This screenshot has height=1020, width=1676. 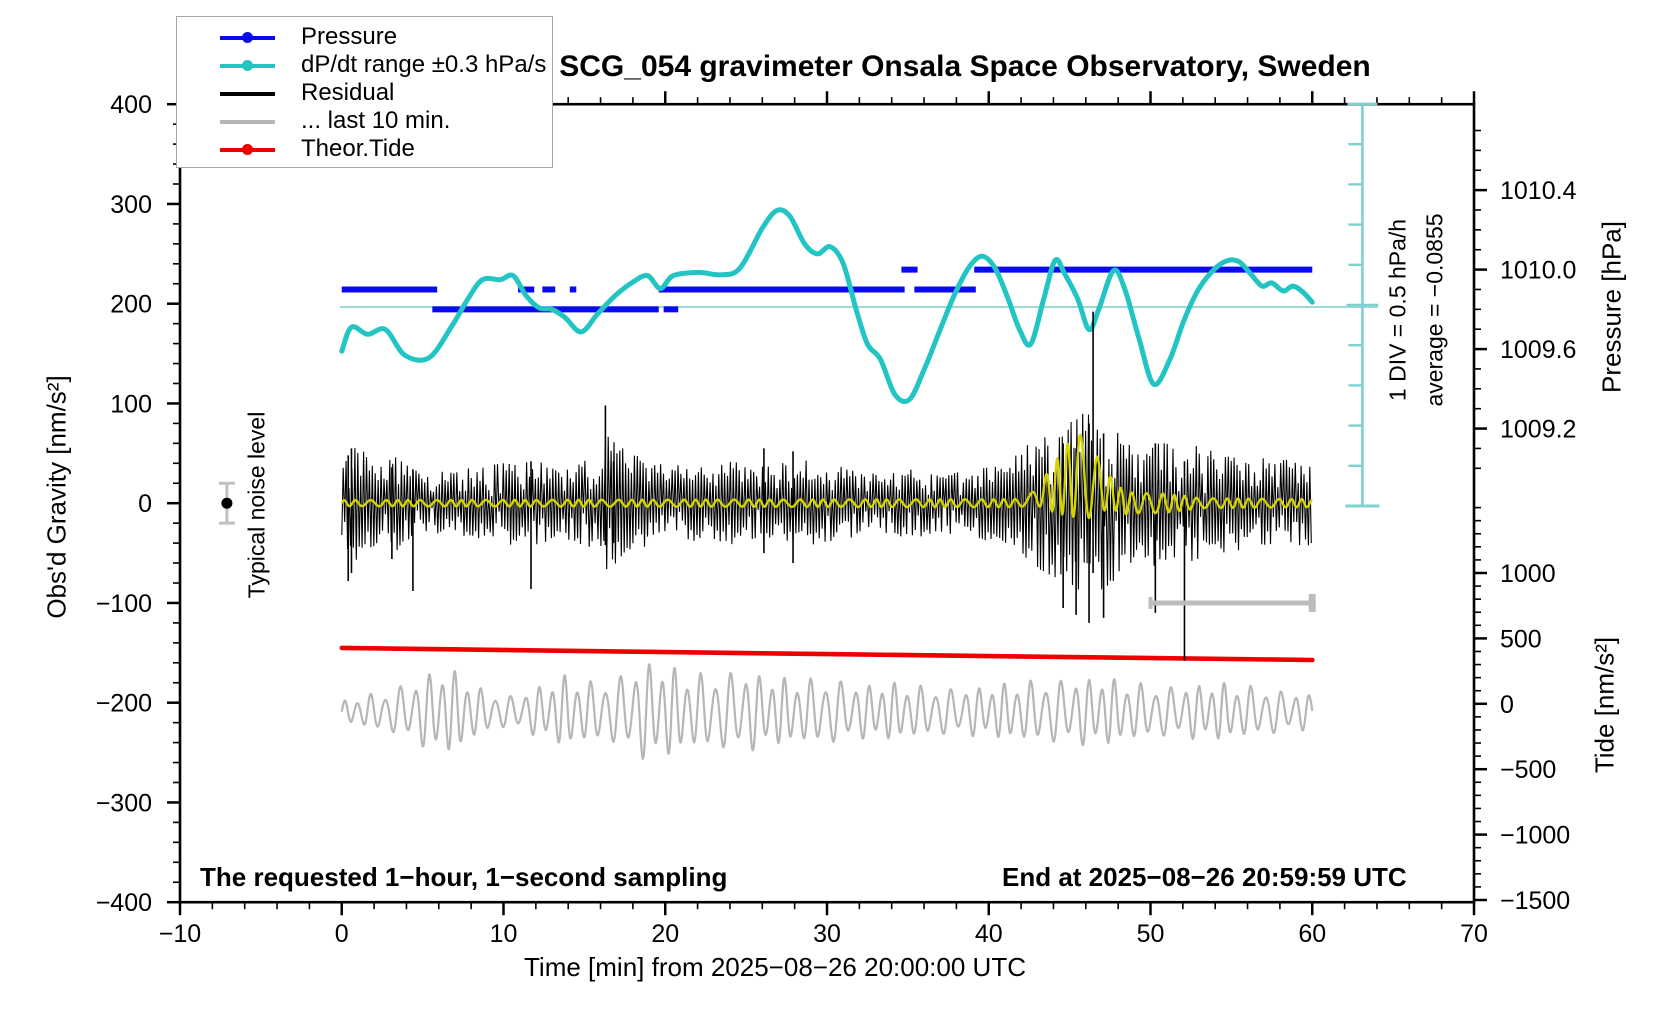 What do you see at coordinates (131, 404) in the screenshot?
I see `svg-text: 100` at bounding box center [131, 404].